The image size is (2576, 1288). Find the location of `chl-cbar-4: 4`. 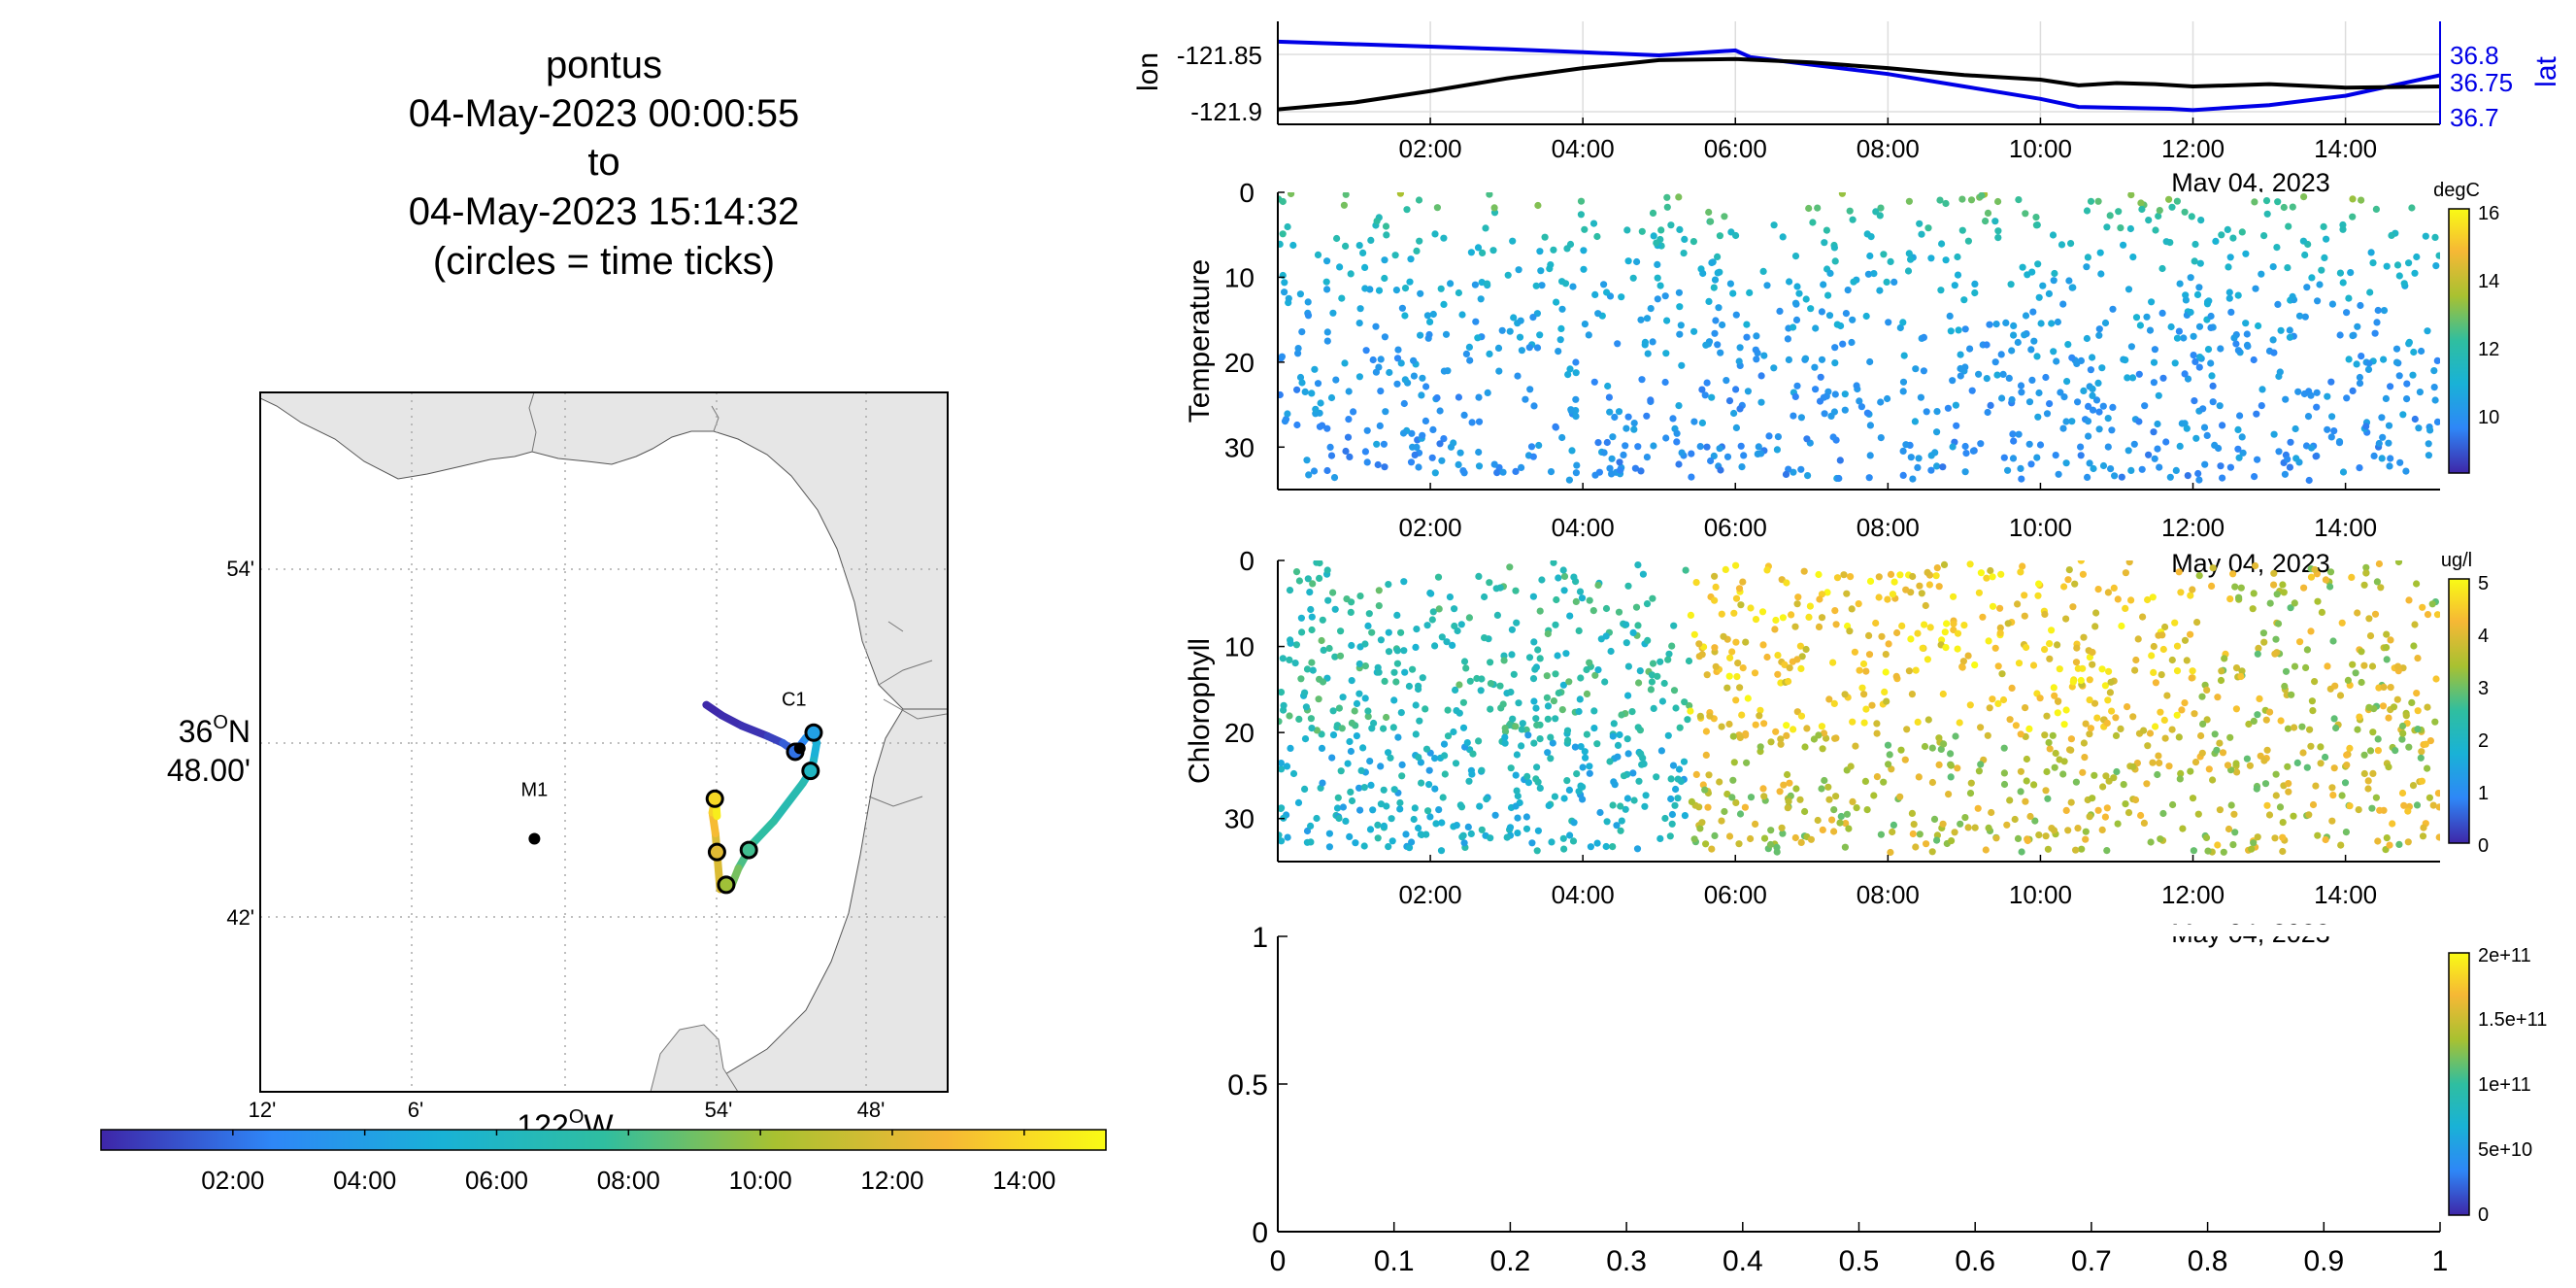

chl-cbar-4: 4 is located at coordinates (2484, 636).